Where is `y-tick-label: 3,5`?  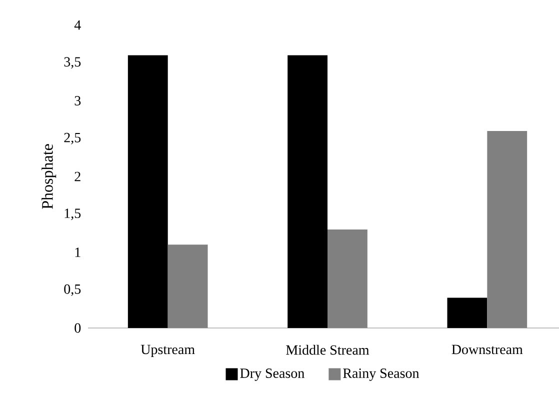
y-tick-label: 3,5 is located at coordinates (72, 63).